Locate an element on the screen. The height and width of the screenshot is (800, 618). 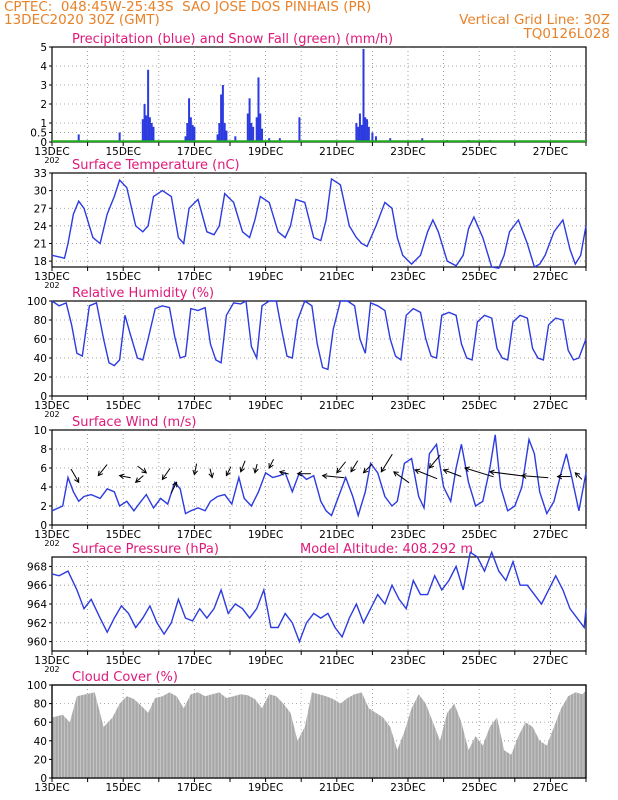
panel-title: Surface Temperature (nC) is located at coordinates (156, 165).